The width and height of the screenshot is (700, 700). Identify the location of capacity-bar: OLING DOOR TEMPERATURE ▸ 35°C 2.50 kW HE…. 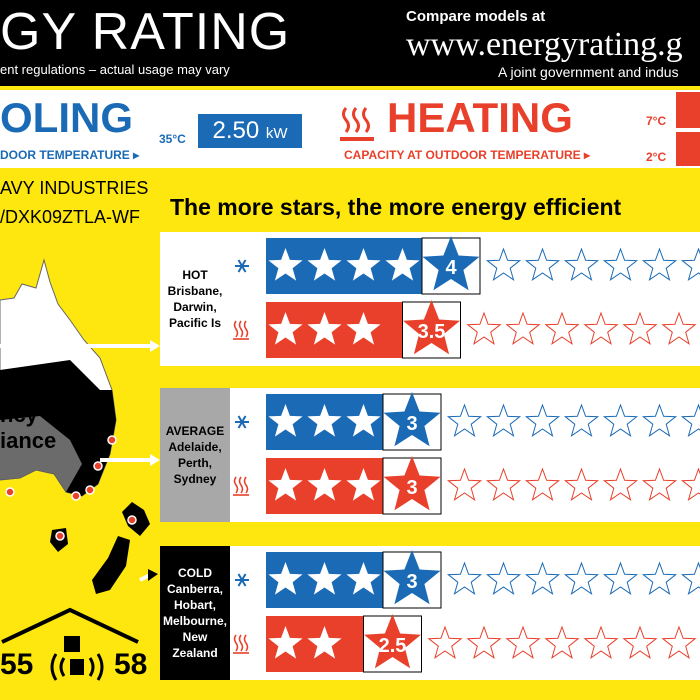
(350, 129).